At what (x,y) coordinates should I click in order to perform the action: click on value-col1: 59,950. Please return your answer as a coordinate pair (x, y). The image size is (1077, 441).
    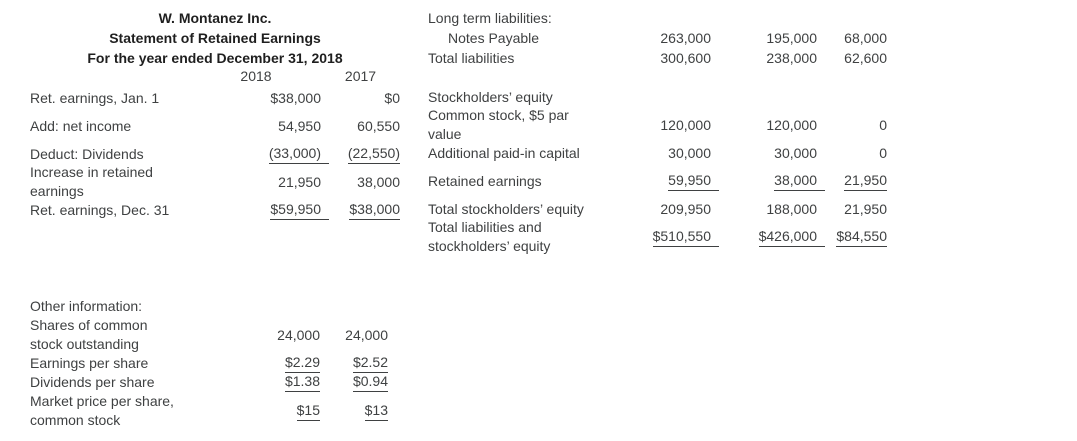
    Looking at the image, I should click on (671, 181).